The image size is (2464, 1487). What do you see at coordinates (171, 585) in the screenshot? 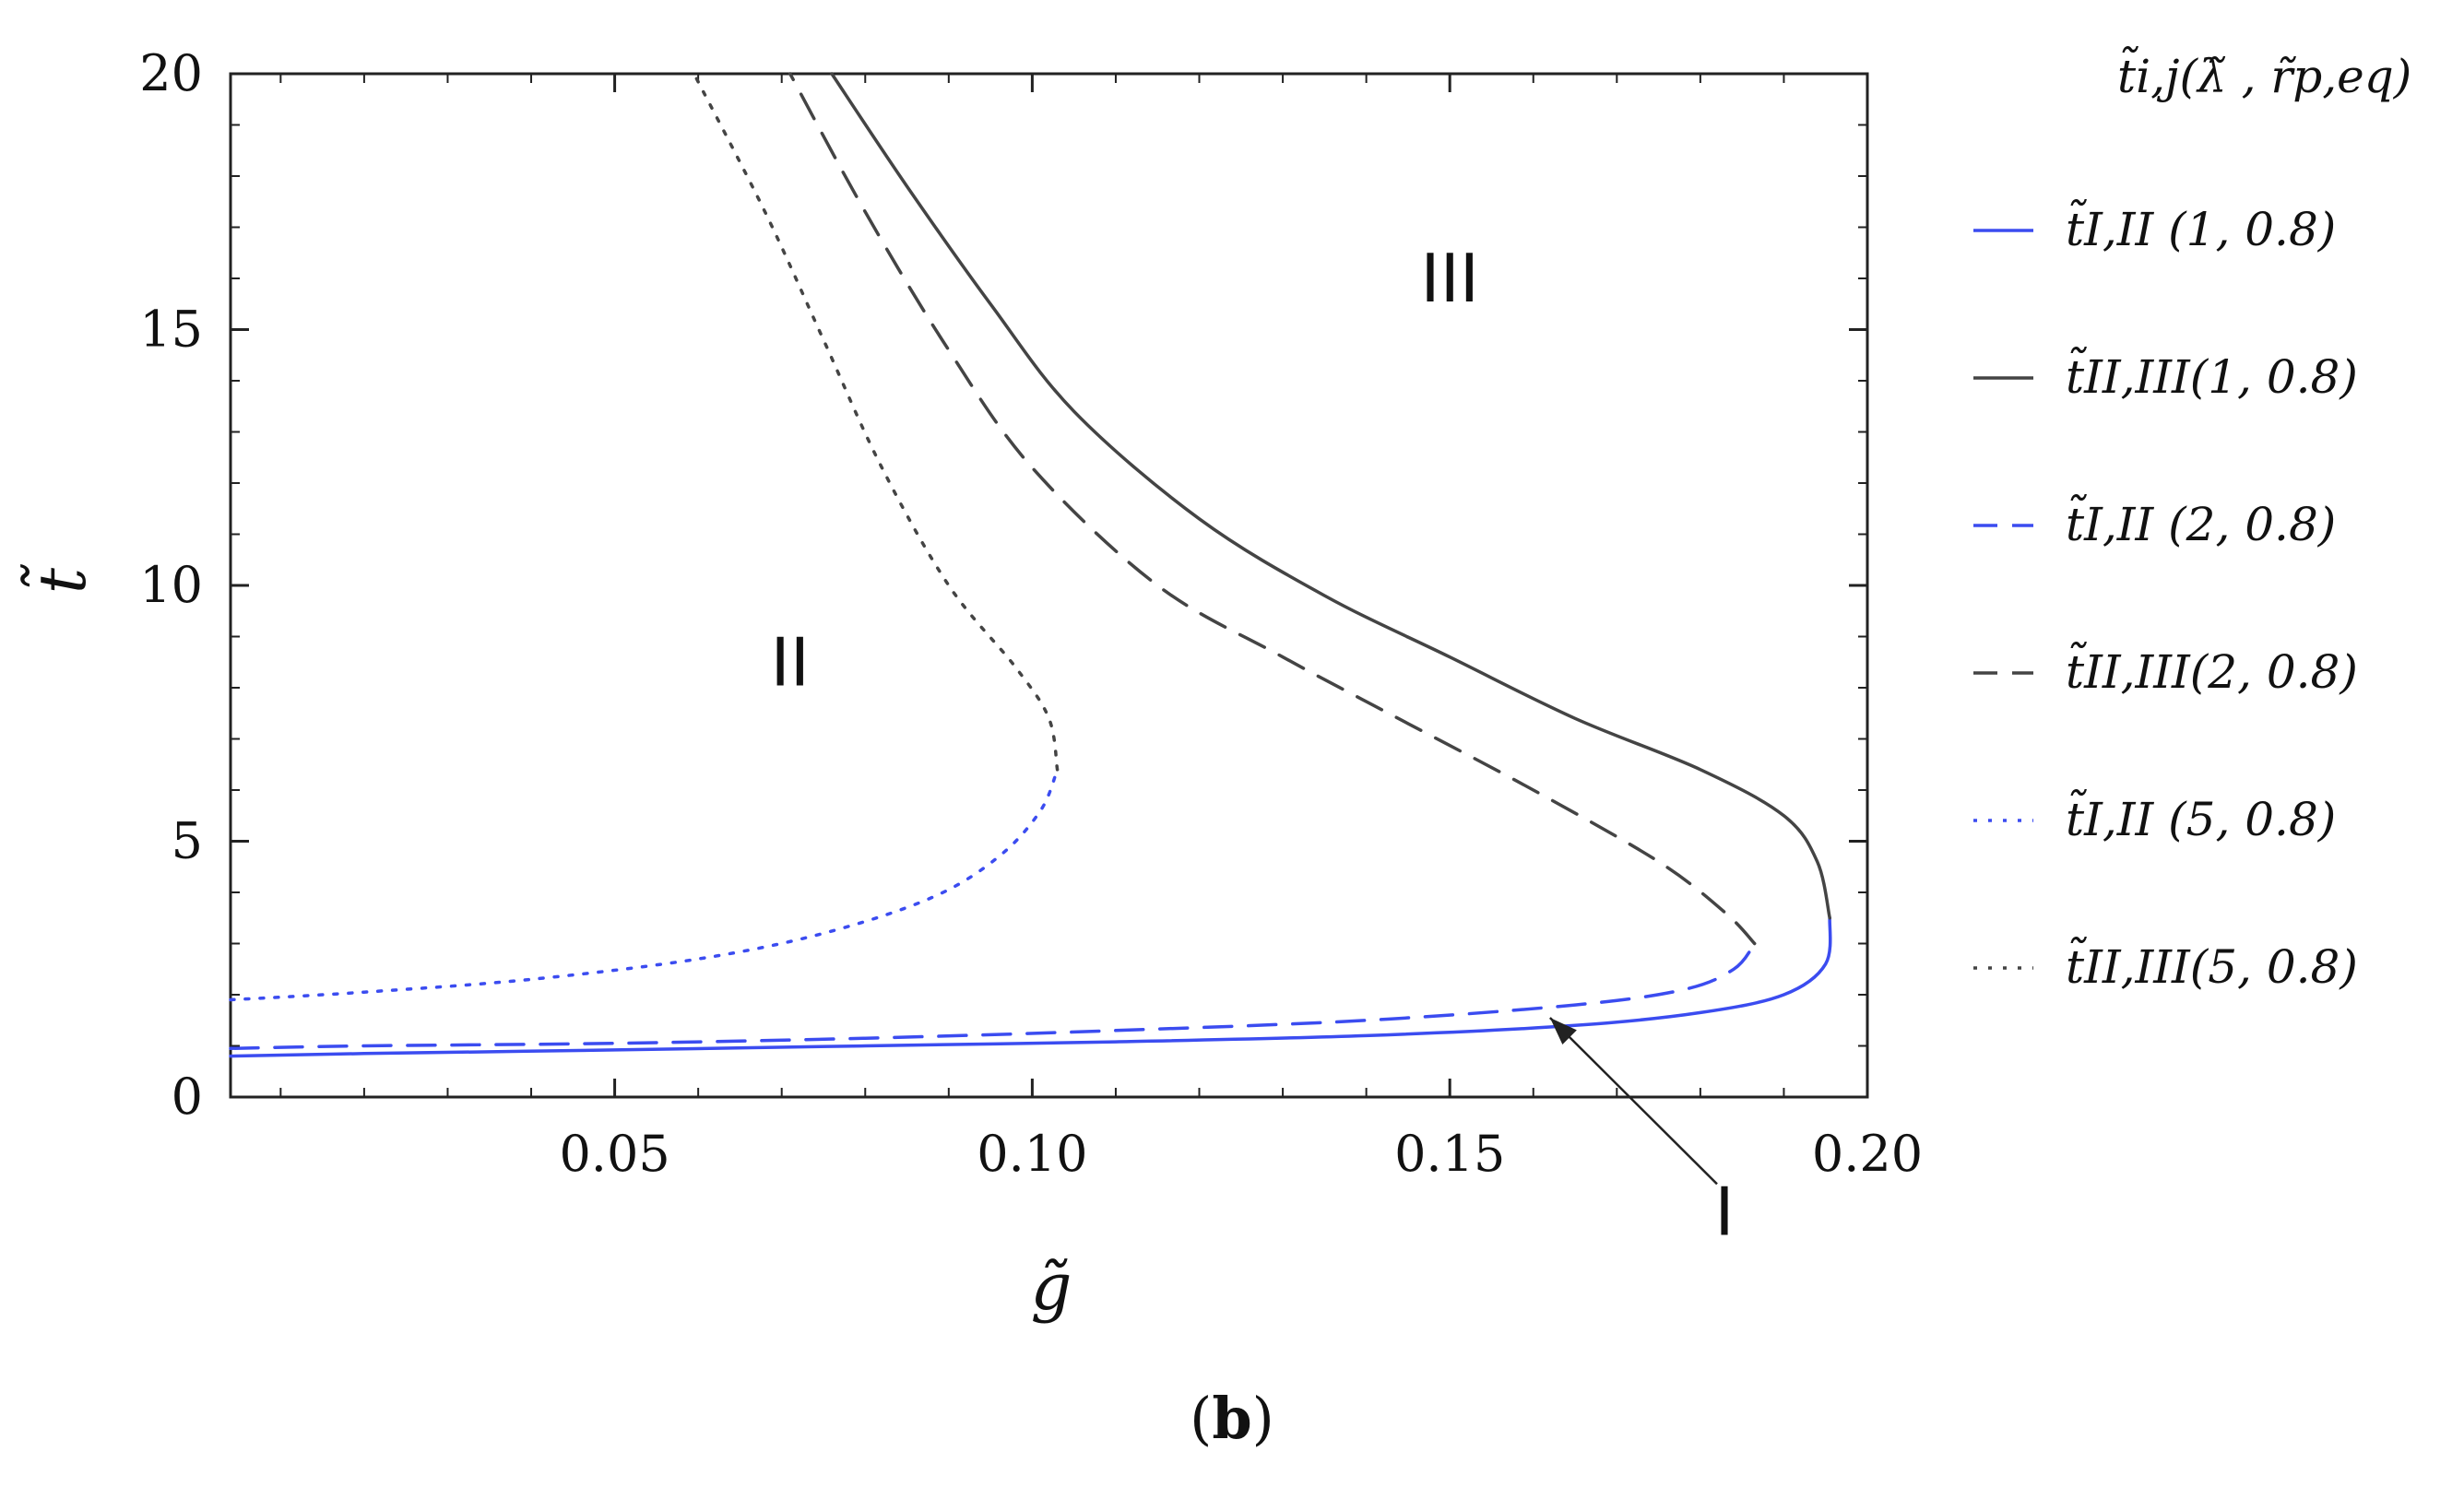
I see `y-tick-label: 10` at bounding box center [171, 585].